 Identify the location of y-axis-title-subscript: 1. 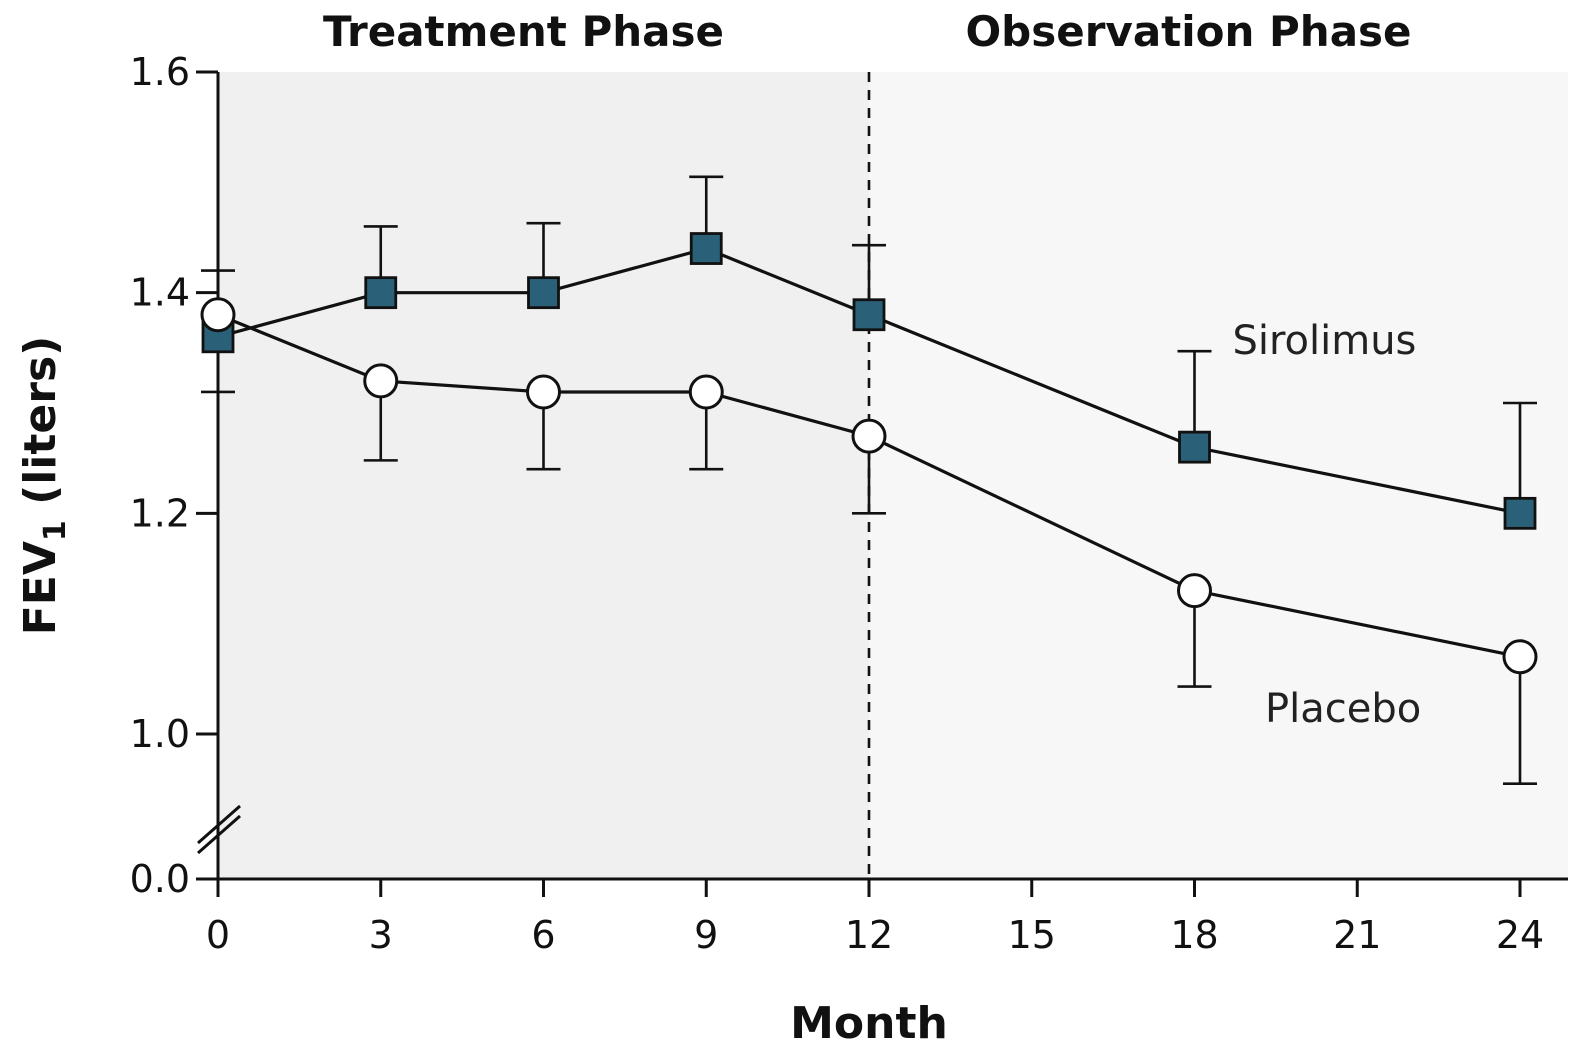
(55, 530).